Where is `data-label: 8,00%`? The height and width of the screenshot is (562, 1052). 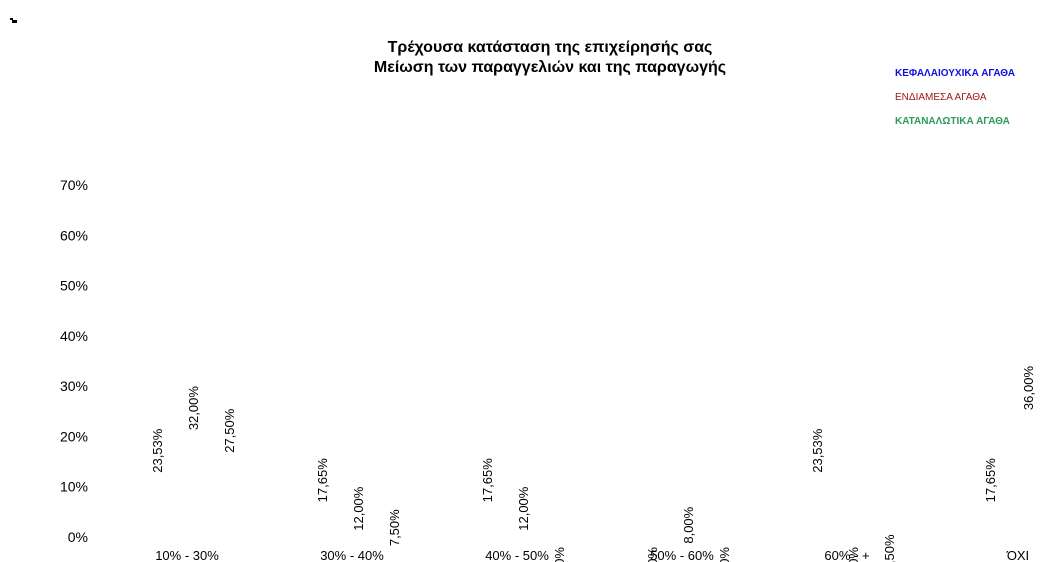
data-label: 8,00% is located at coordinates (688, 524).